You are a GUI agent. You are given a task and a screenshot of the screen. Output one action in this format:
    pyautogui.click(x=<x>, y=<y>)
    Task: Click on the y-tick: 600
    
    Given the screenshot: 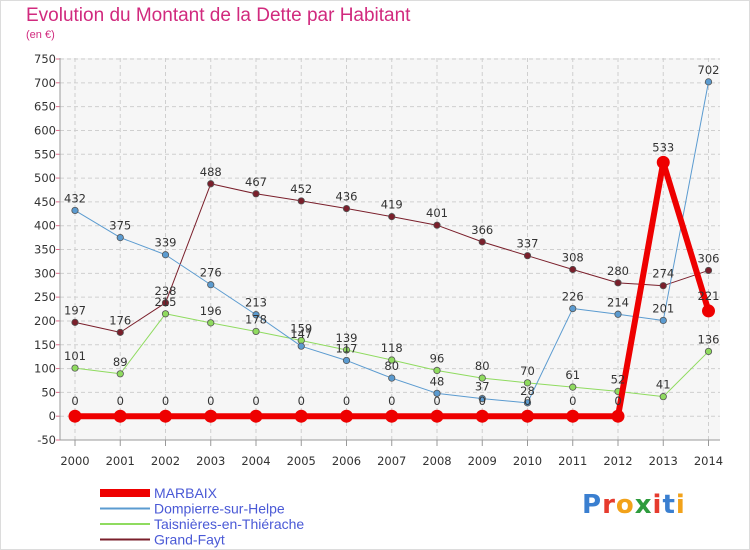 What is the action you would take?
    pyautogui.click(x=47, y=130)
    